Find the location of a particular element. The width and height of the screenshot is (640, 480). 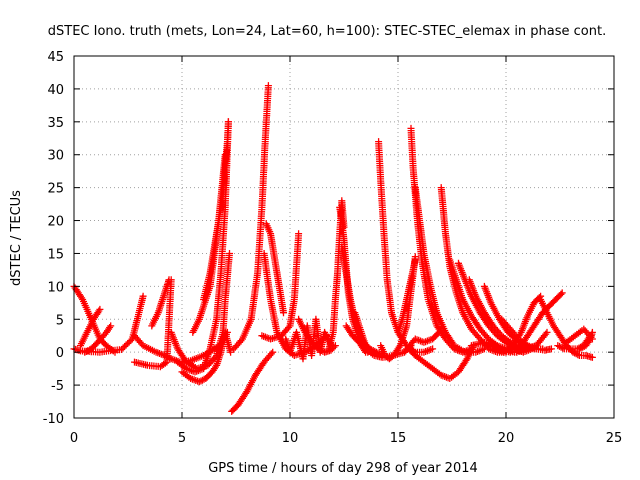

y-tick-label: 20 is located at coordinates (55, 222).